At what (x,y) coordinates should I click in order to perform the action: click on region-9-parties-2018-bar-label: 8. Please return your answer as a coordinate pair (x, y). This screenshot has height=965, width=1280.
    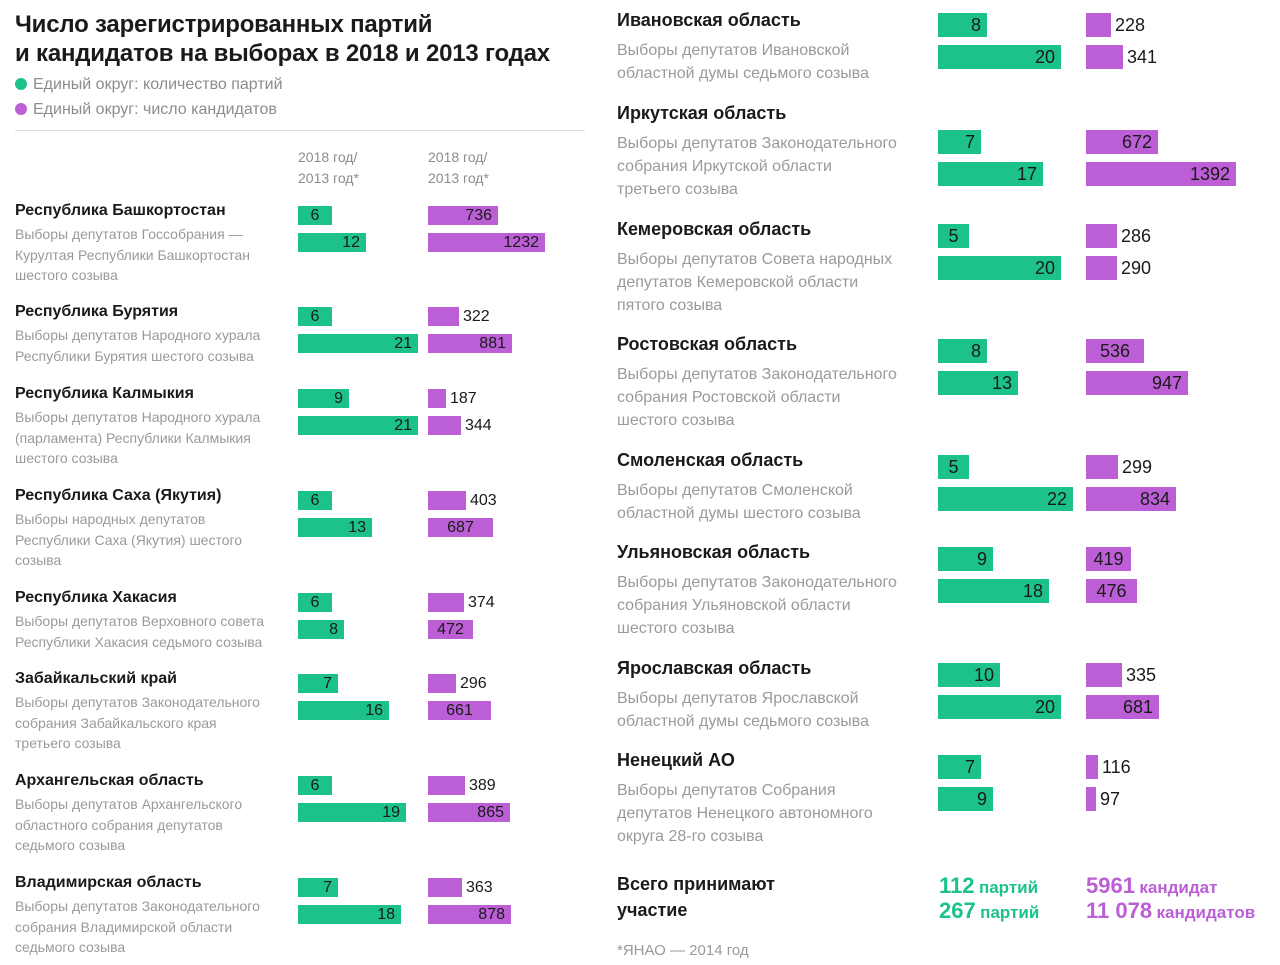
    Looking at the image, I should click on (975, 25).